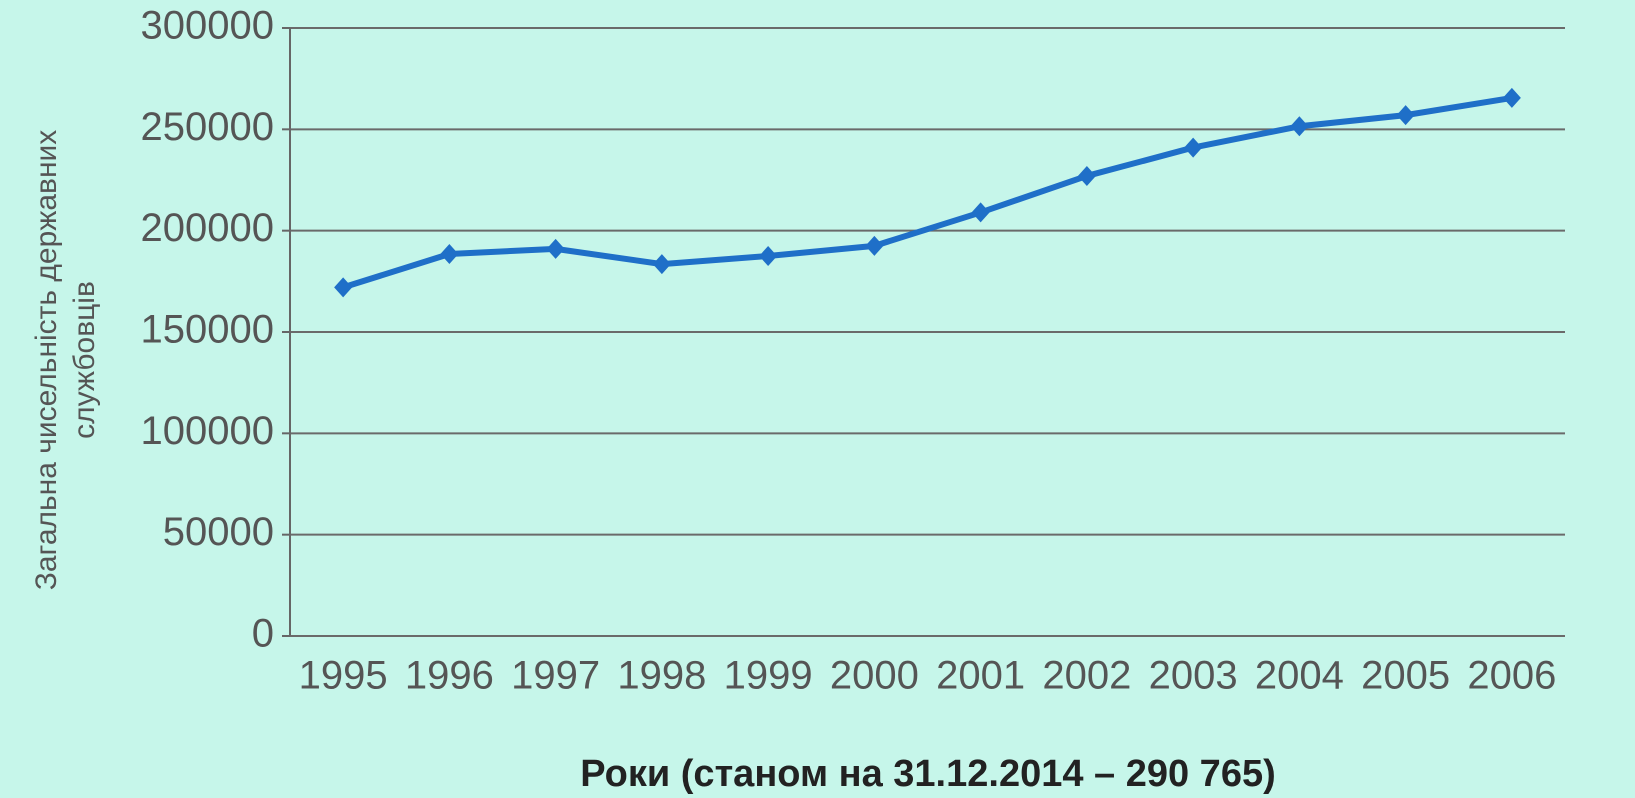  Describe the element at coordinates (207, 431) in the screenshot. I see `y-tick-label: 100000` at that location.